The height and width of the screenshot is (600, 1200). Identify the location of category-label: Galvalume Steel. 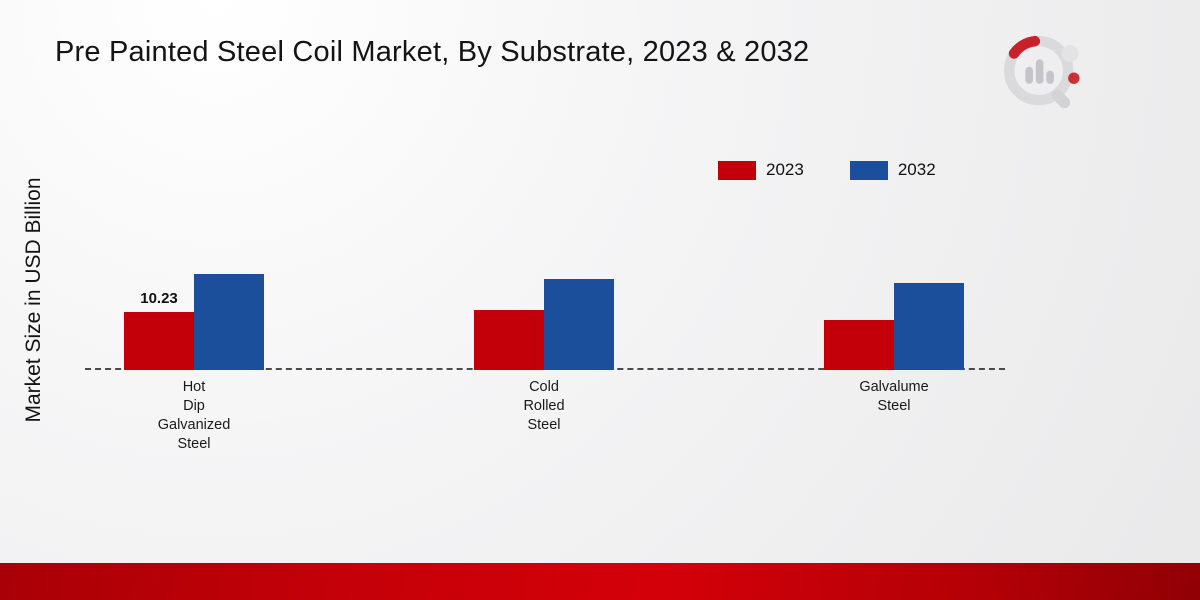
(894, 396).